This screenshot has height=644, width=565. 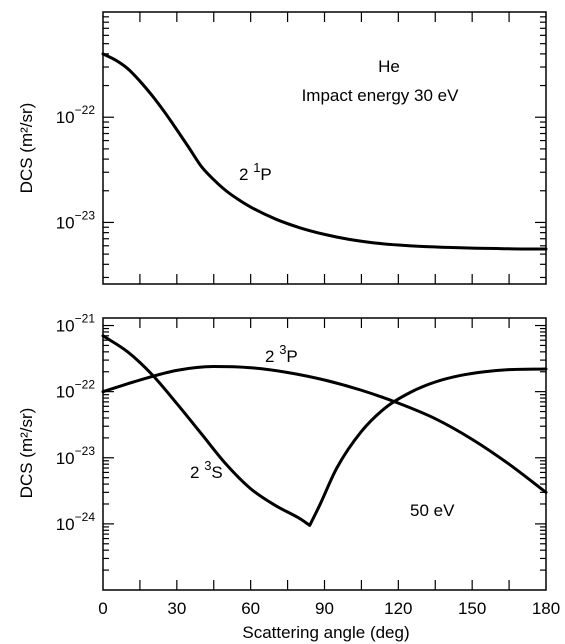 What do you see at coordinates (389, 66) in the screenshot?
I see `top-annotation-he: He` at bounding box center [389, 66].